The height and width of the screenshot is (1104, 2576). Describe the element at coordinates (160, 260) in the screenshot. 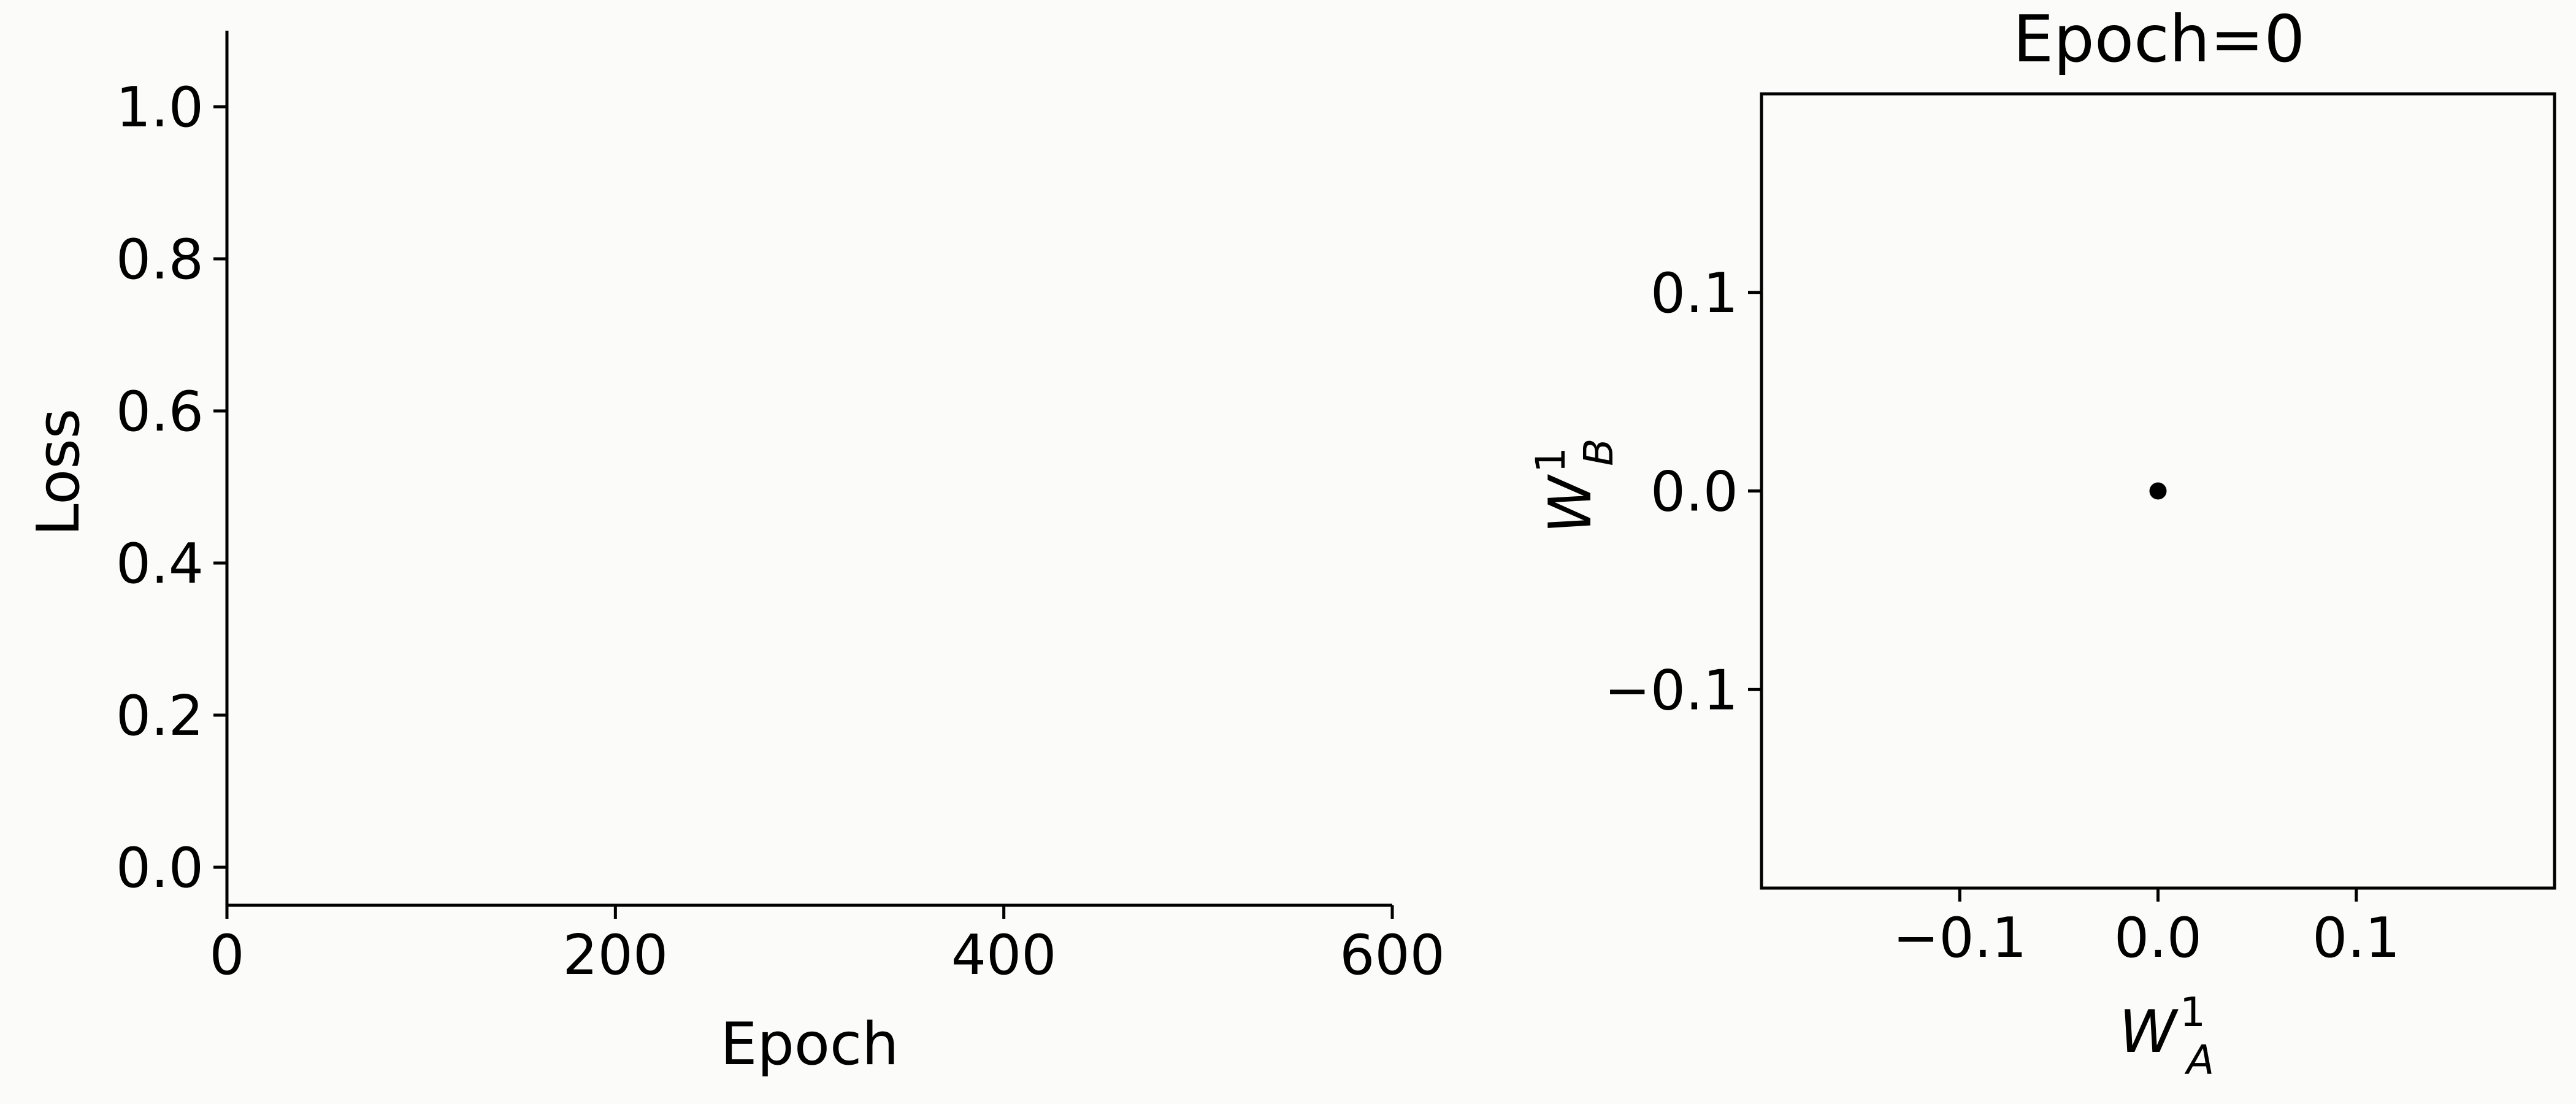

I see `loss-y-tick-label: 0.8` at that location.